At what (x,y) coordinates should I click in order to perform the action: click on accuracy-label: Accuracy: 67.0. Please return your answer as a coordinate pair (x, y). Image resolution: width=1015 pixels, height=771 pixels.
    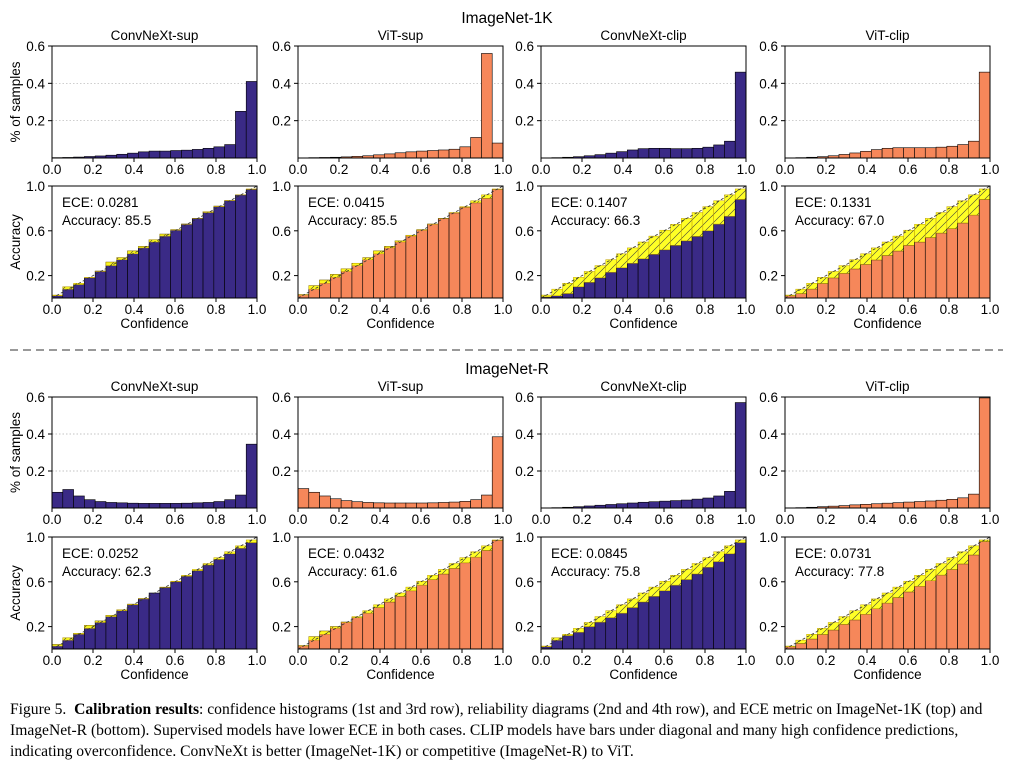
    Looking at the image, I should click on (839, 220).